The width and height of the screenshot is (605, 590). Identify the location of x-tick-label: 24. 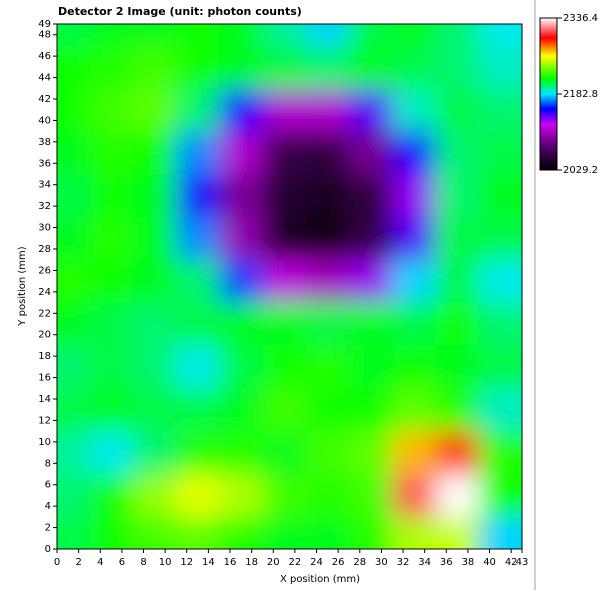
(316, 562).